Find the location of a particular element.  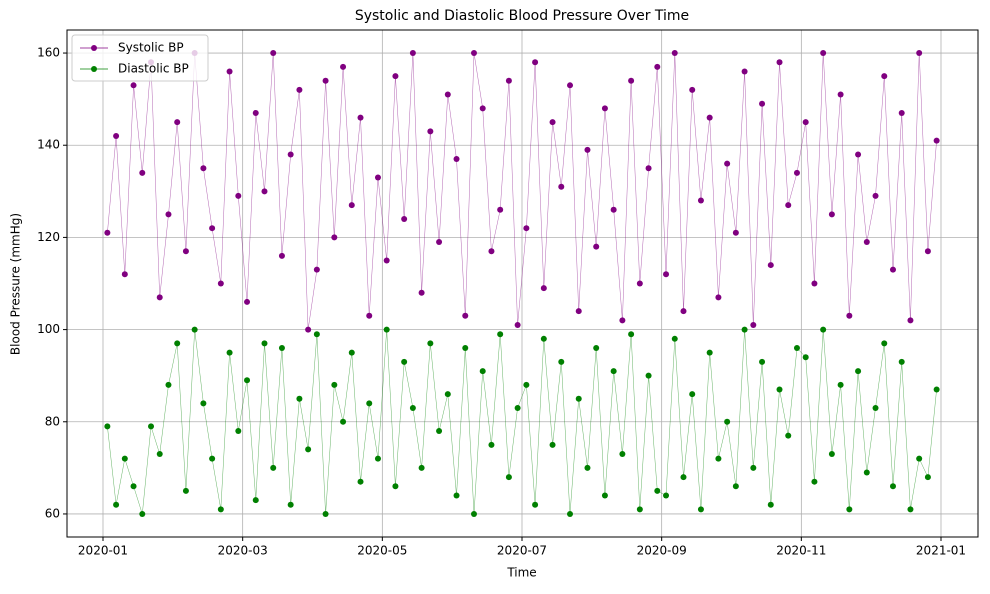

x-tick-label: 2020-07 is located at coordinates (522, 551).